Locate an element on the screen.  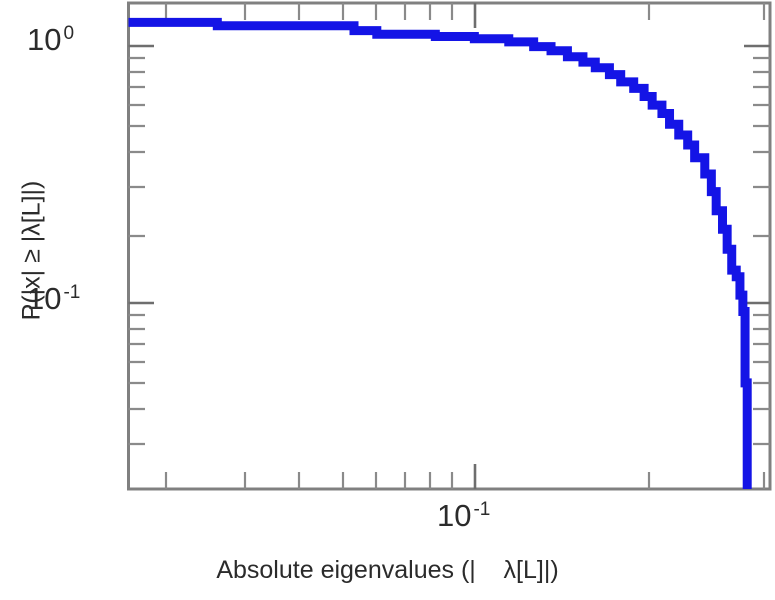
y-tick-label-1e-1: 10 -1 is located at coordinates (54, 298).